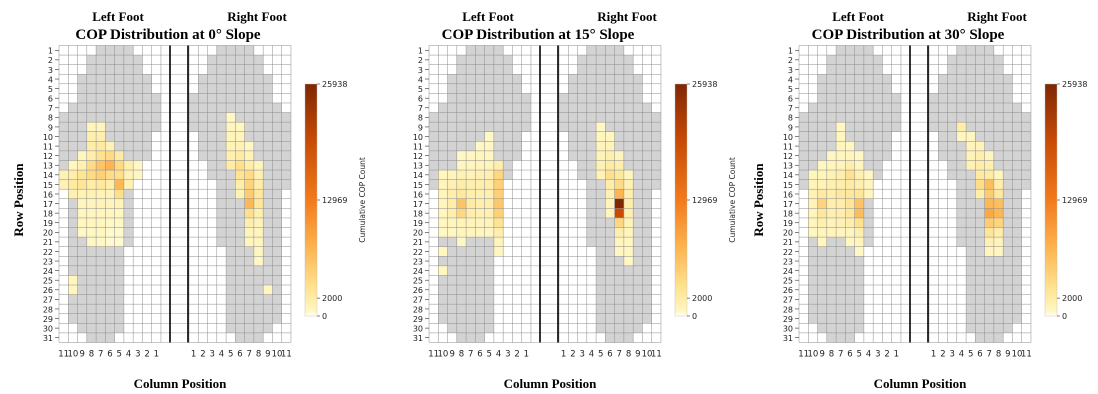 This screenshot has height=394, width=1098. Describe the element at coordinates (48, 175) in the screenshot. I see `row-tick-label: 14` at that location.